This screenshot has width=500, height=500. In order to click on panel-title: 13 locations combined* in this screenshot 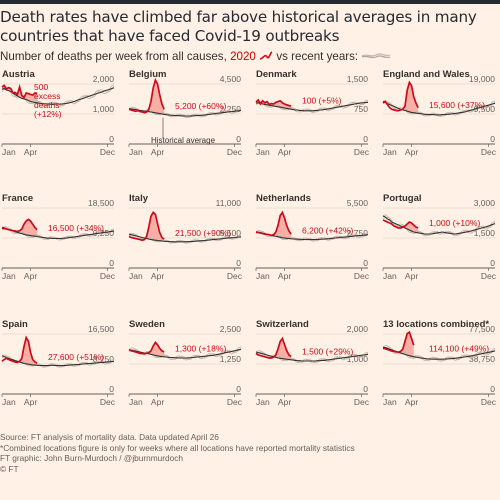, I will do `click(436, 324)`.